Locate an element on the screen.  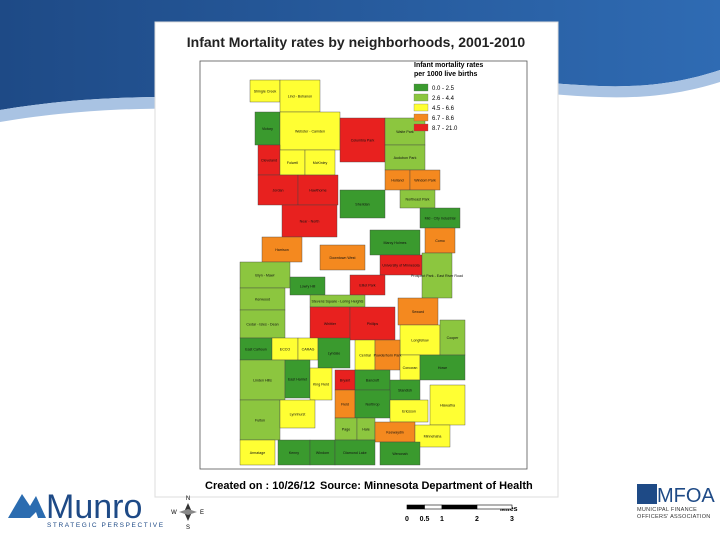
neighborhood-label: East Calhoun is located at coordinates (256, 350).